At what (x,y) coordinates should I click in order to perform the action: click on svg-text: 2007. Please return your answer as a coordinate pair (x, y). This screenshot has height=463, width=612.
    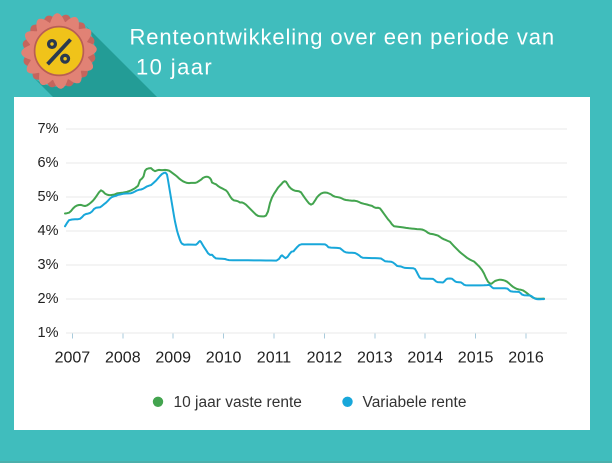
    Looking at the image, I should click on (73, 358).